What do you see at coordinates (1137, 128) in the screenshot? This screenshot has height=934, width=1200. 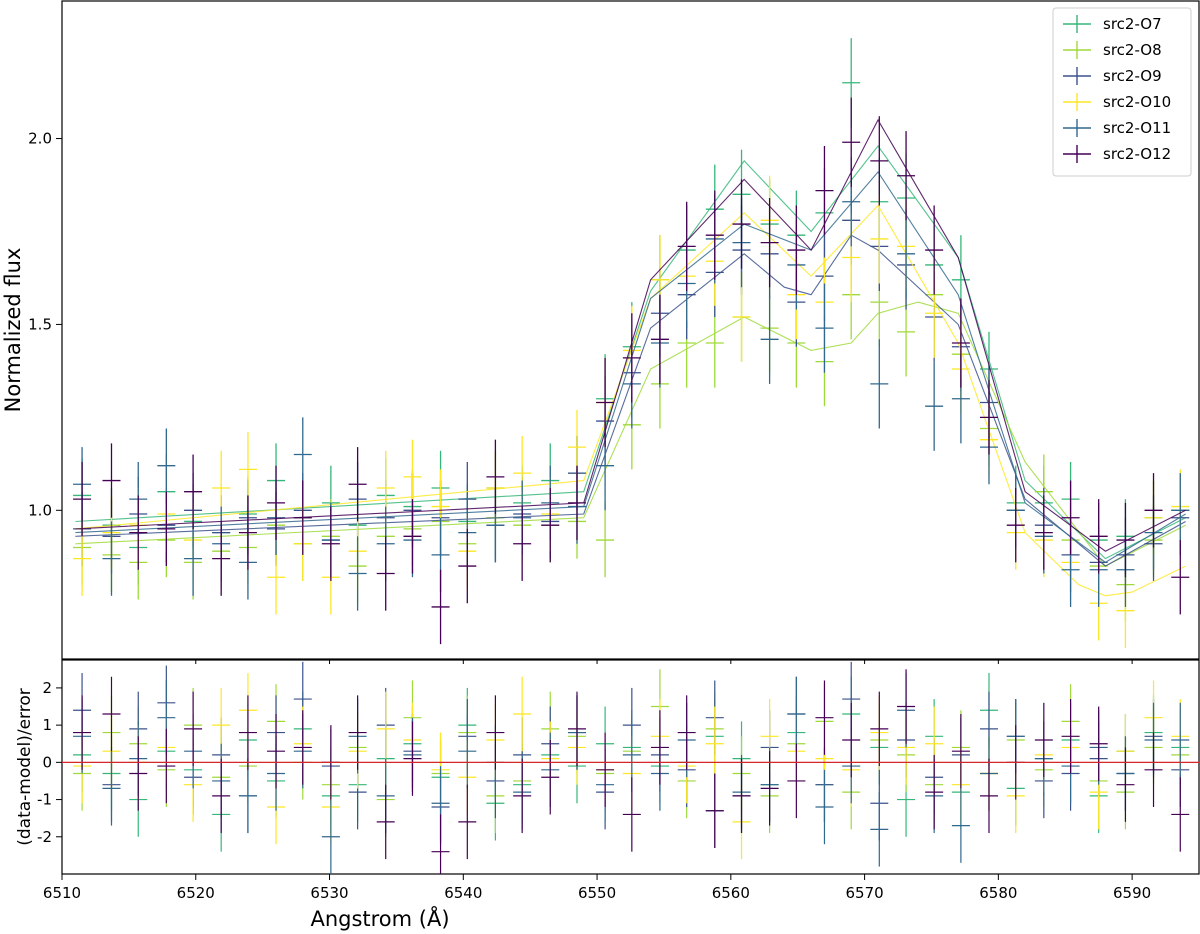 I see `legend-label: src2-O11` at bounding box center [1137, 128].